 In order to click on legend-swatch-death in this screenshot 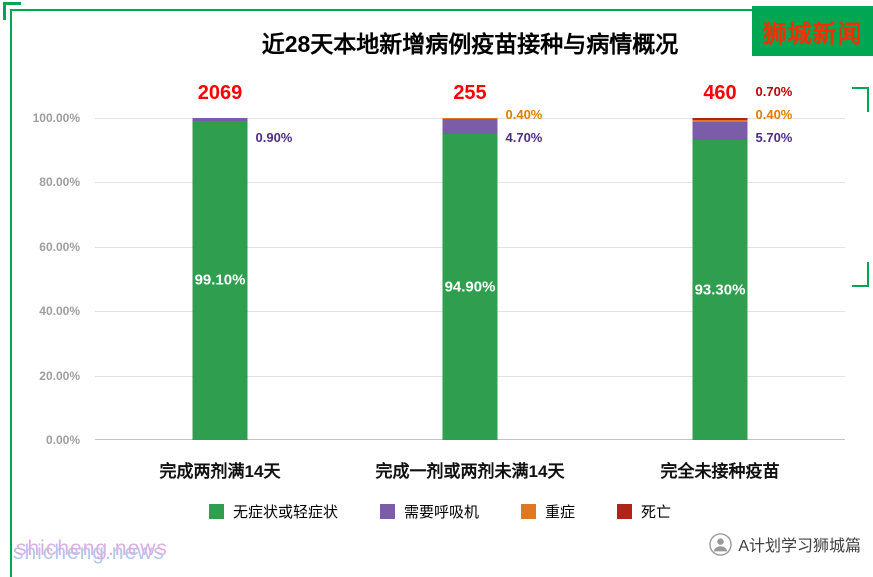, I will do `click(625, 511)`.